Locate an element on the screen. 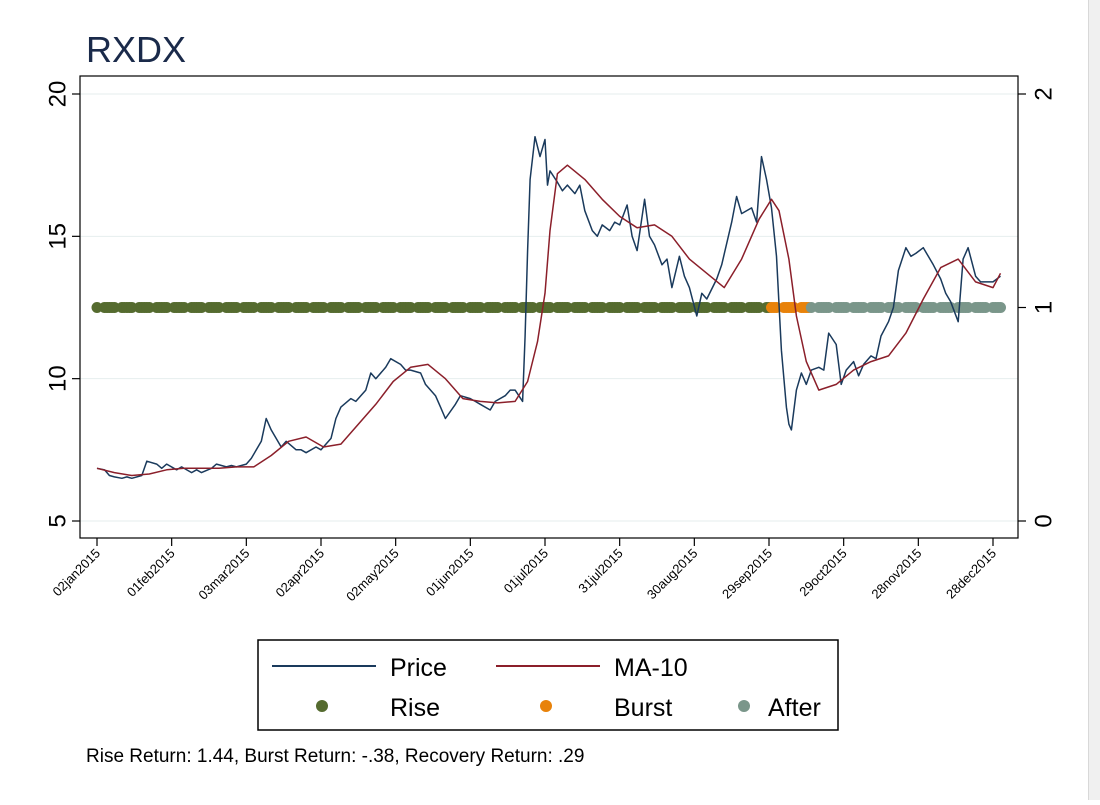 This screenshot has width=1100, height=805. y-tick-label: 10 is located at coordinates (58, 378).